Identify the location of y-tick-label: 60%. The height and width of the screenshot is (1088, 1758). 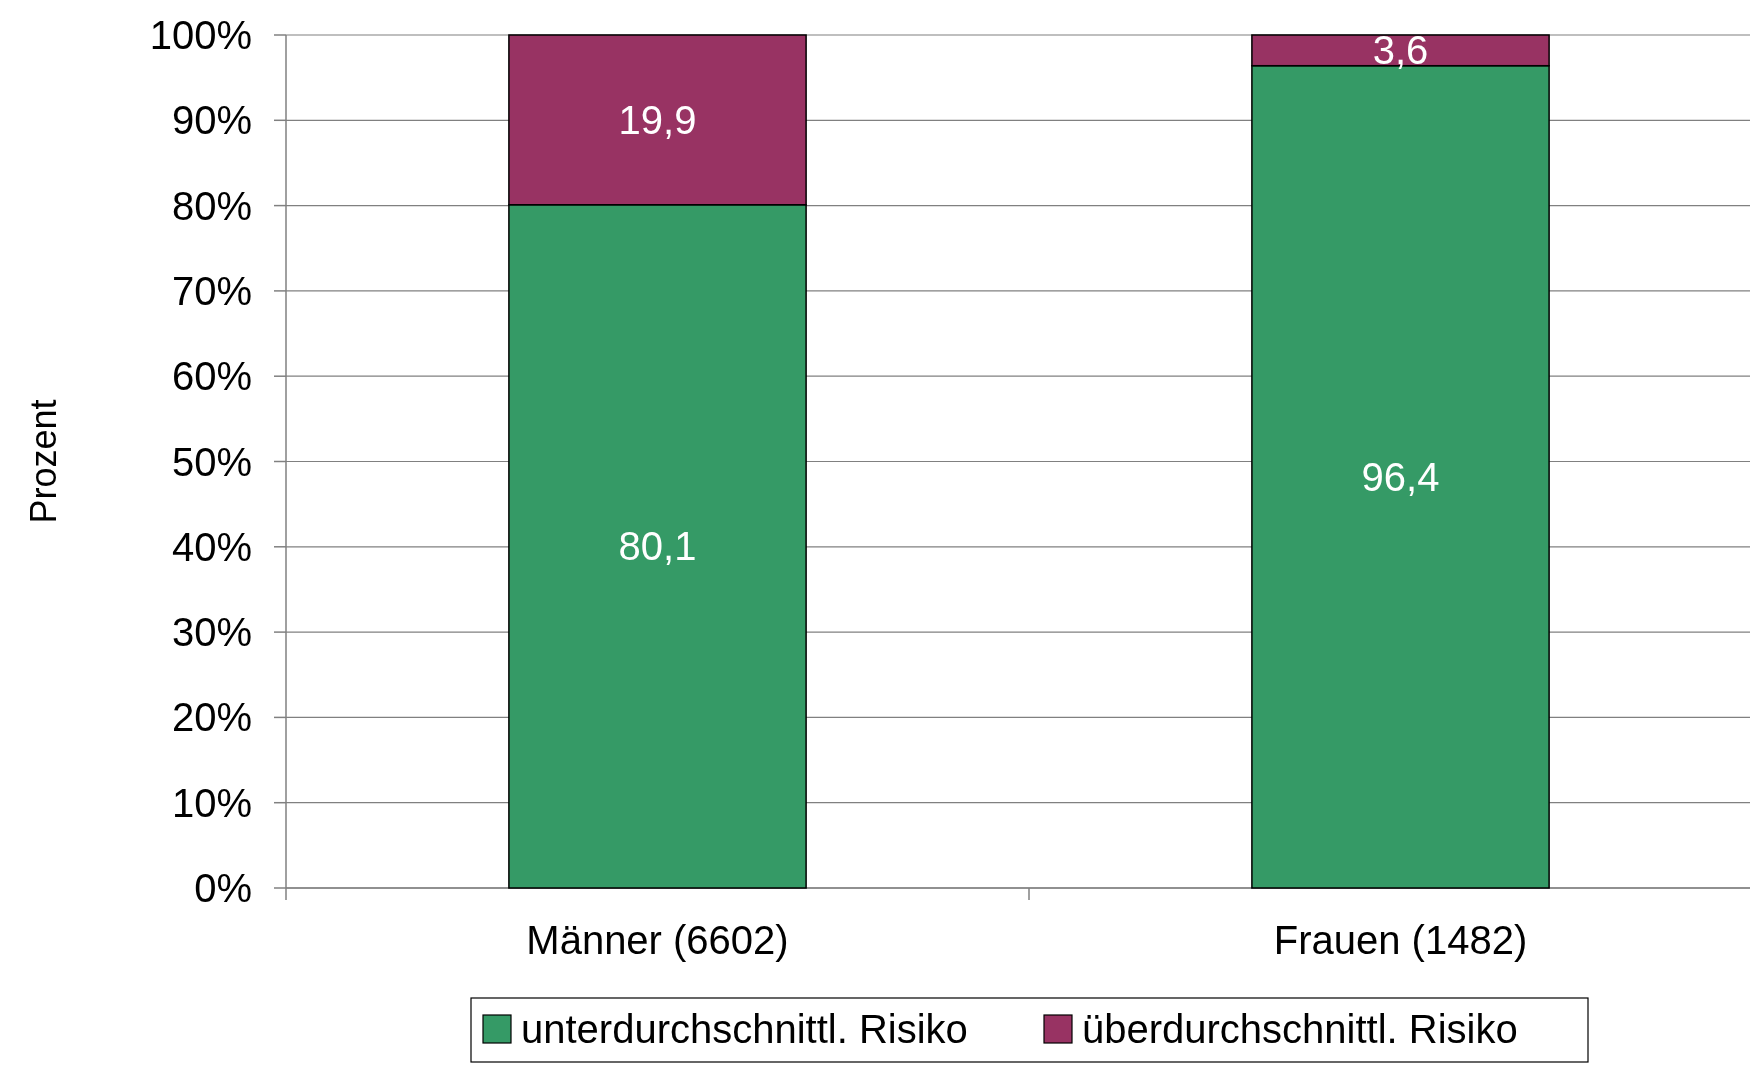
(211, 376).